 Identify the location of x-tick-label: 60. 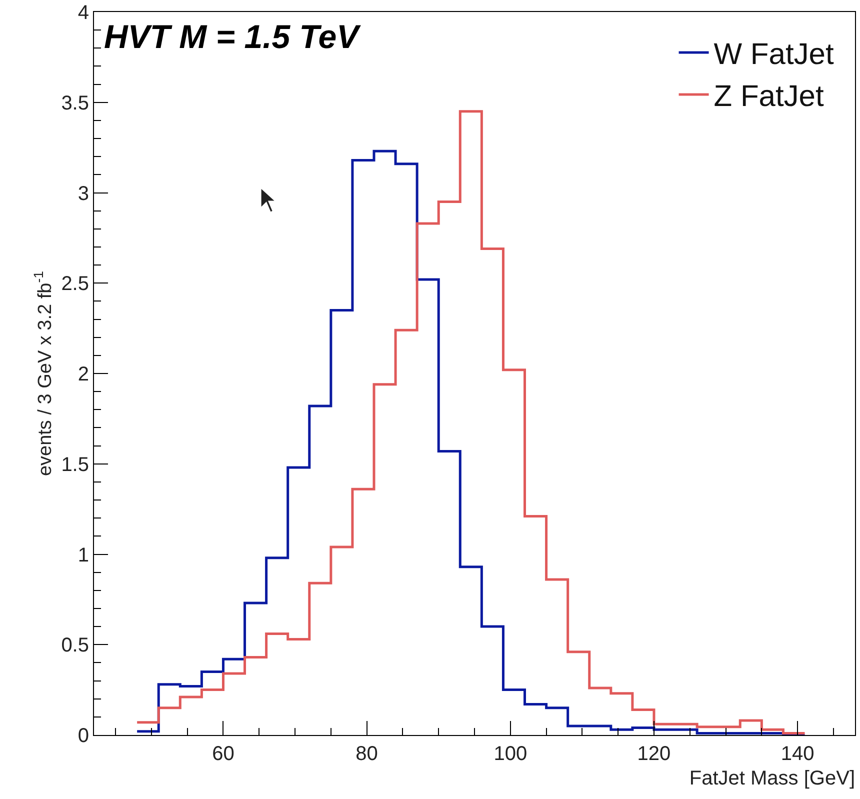
(223, 754).